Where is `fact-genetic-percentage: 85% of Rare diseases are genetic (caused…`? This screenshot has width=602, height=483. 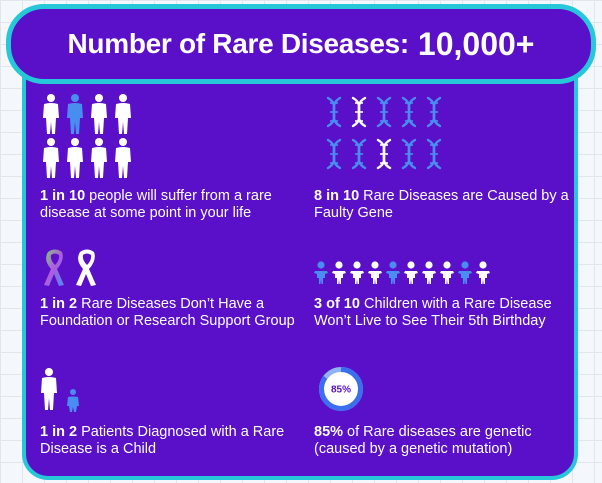 fact-genetic-percentage: 85% of Rare diseases are genetic (caused… is located at coordinates (445, 441).